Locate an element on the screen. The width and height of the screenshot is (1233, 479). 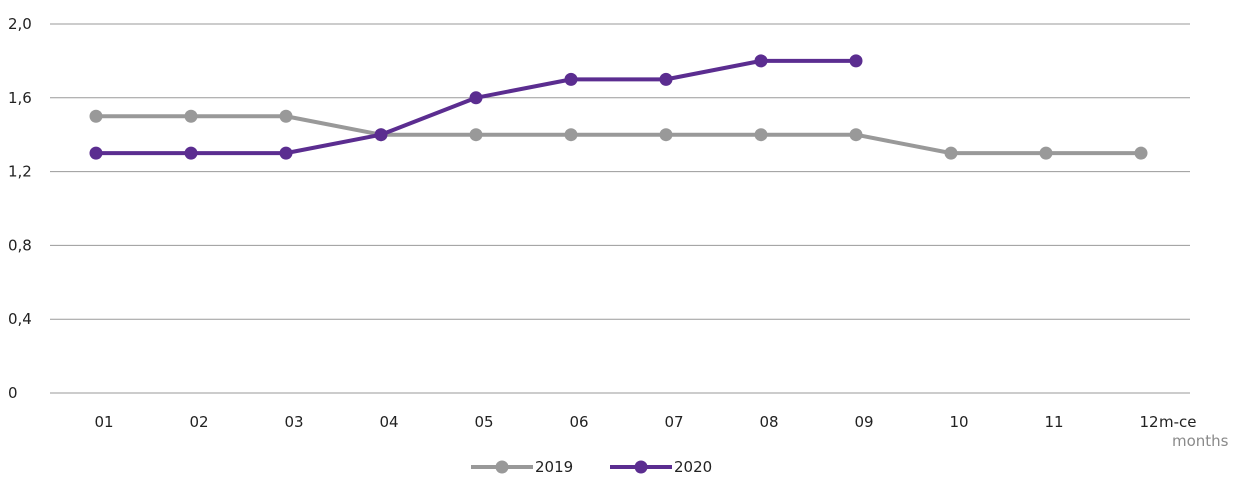
x-axis-ticks: 01 02 03 04 05 06 07 08 09 10 11 12 is located at coordinates (626, 422).